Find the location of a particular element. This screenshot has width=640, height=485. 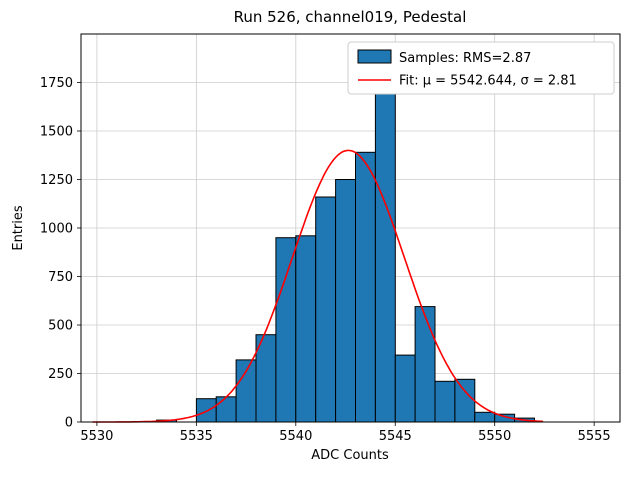

x-tick-label: 5535 is located at coordinates (196, 436).